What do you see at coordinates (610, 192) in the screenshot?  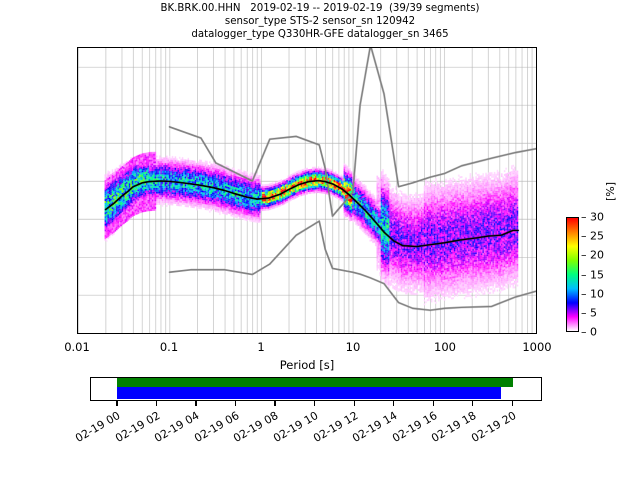 I see `colorbar-unit-label: [%]` at bounding box center [610, 192].